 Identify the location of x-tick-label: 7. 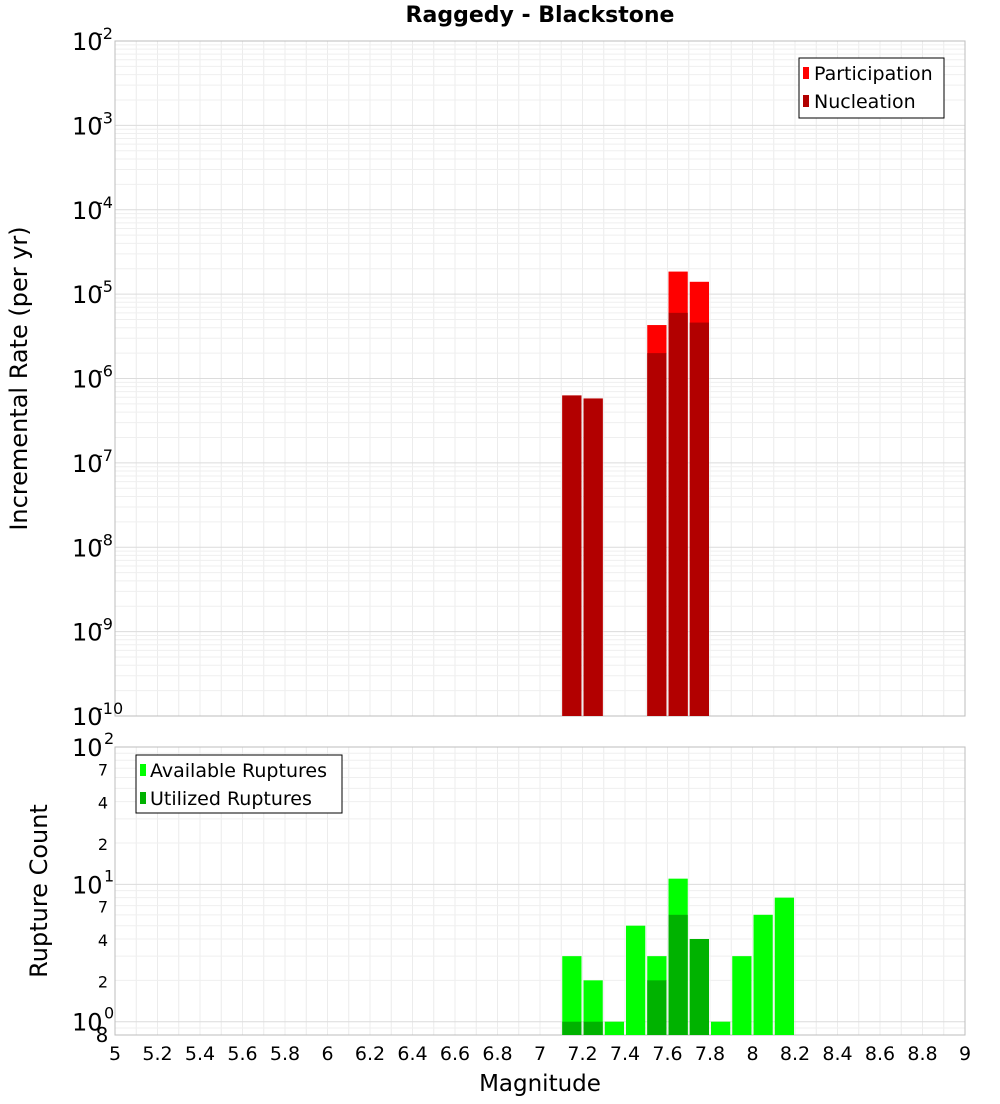
(540, 1054).